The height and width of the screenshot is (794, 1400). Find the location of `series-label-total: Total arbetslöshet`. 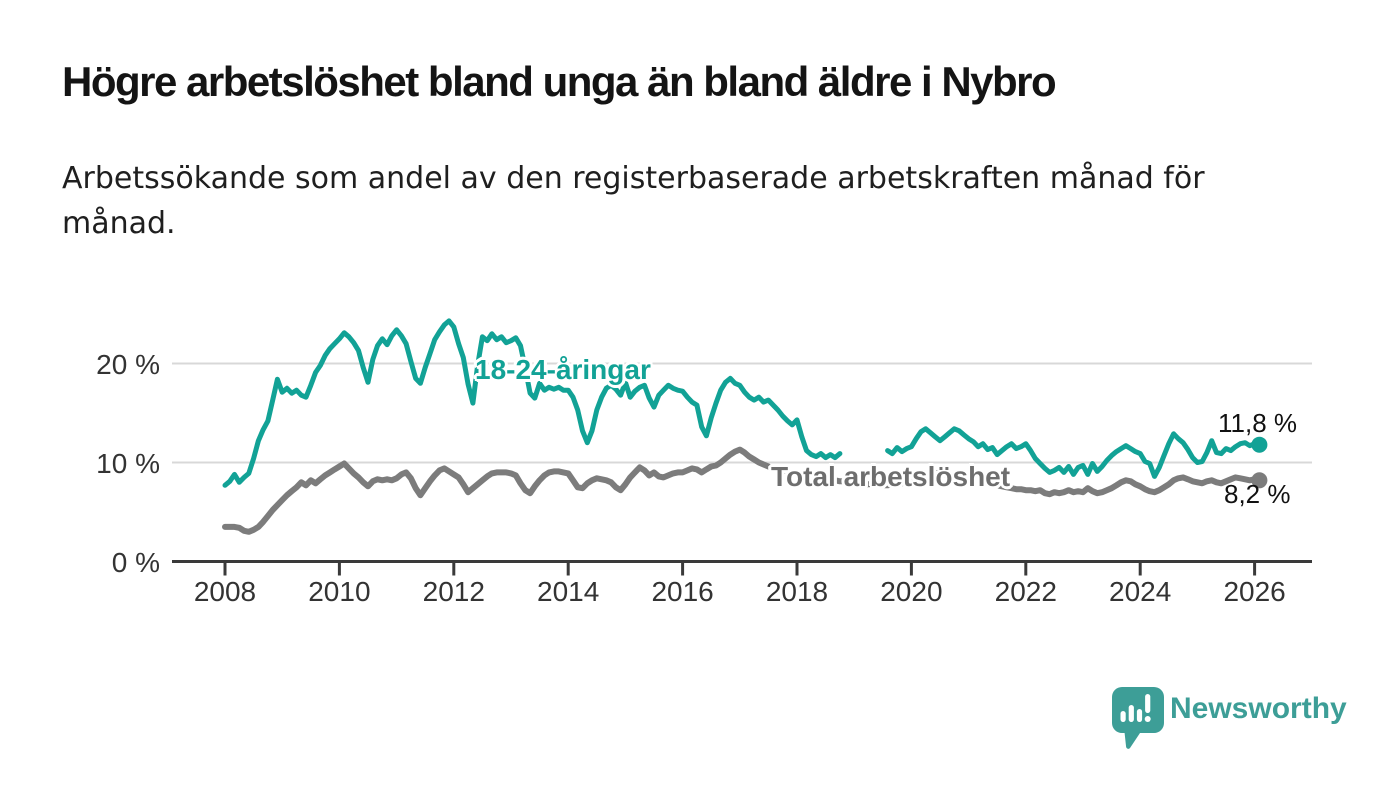

series-label-total: Total arbetslöshet is located at coordinates (891, 476).